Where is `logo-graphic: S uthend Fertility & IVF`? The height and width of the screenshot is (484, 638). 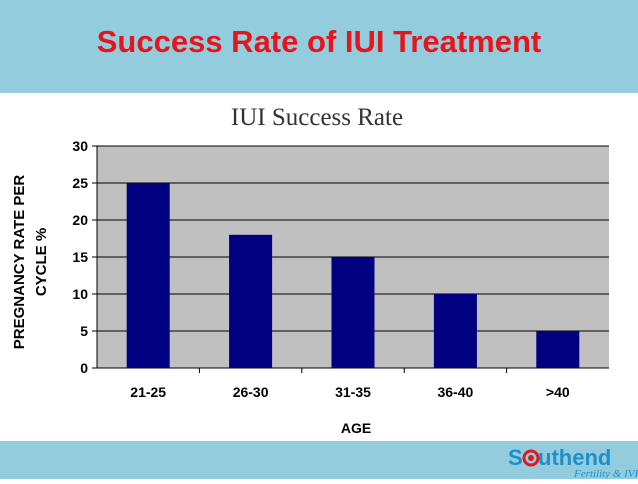
logo-graphic: S uthend Fertility & IVF is located at coordinates (573, 462).